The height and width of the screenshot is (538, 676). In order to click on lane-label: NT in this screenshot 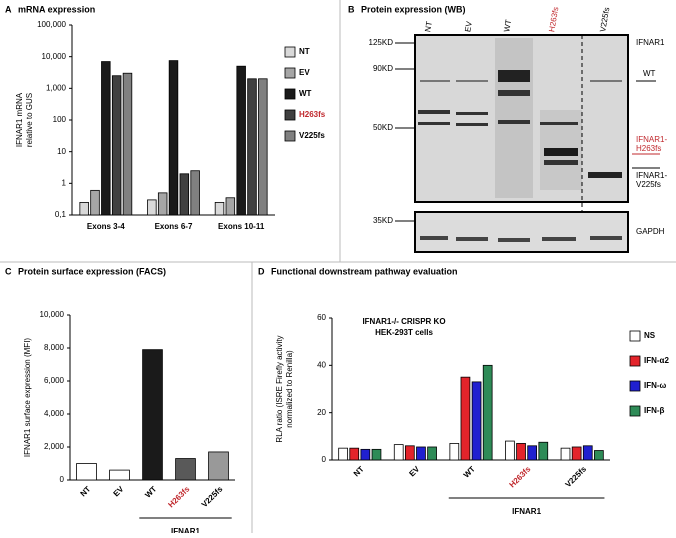, I will do `click(428, 27)`.